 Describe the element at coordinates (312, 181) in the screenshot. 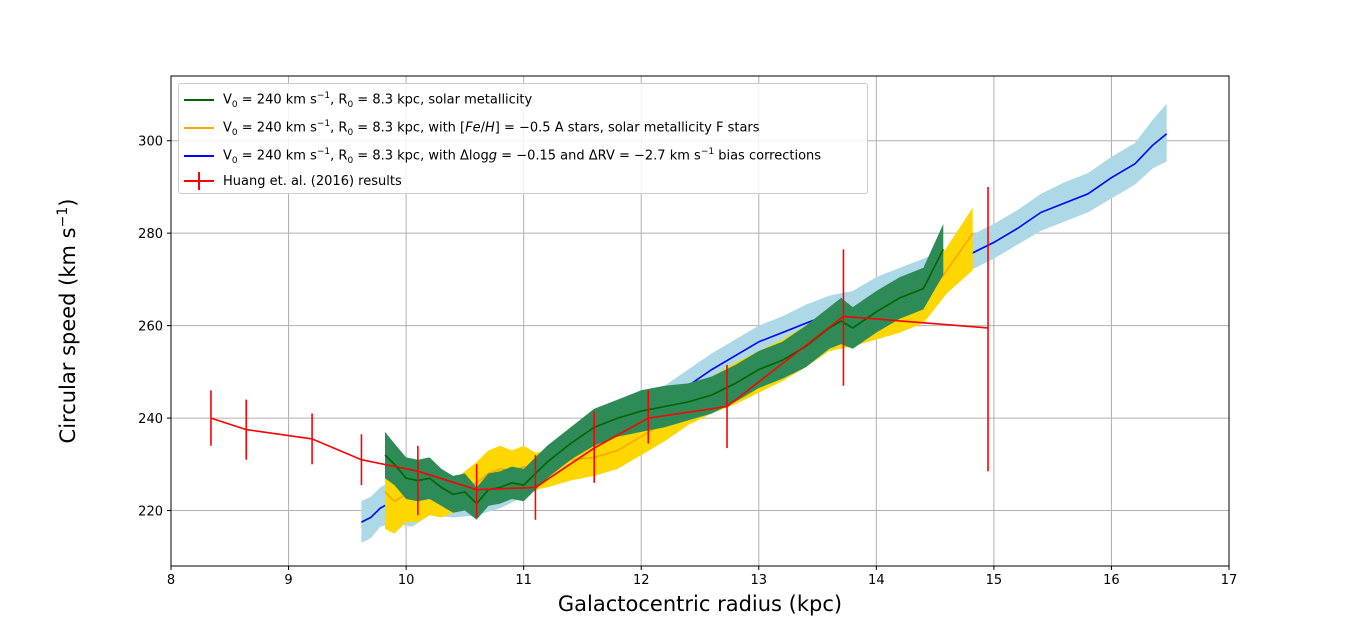

I see `legend-label-red: Huang et. al. (2016) results` at that location.